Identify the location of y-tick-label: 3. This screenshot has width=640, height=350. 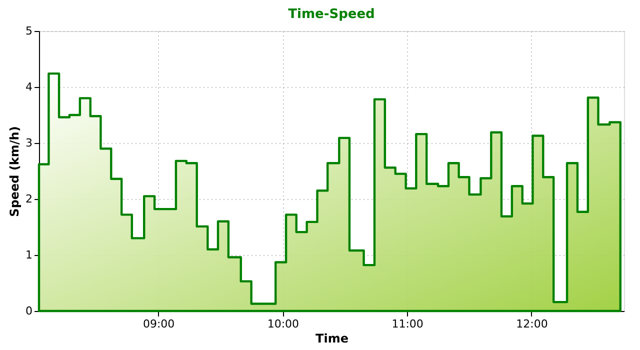
(29, 143).